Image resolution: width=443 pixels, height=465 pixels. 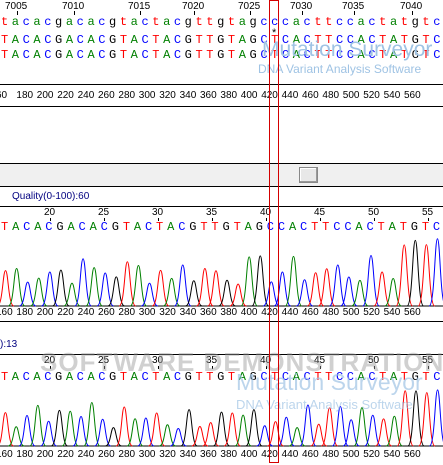 I want to click on base-letter: a, so click(x=242, y=22).